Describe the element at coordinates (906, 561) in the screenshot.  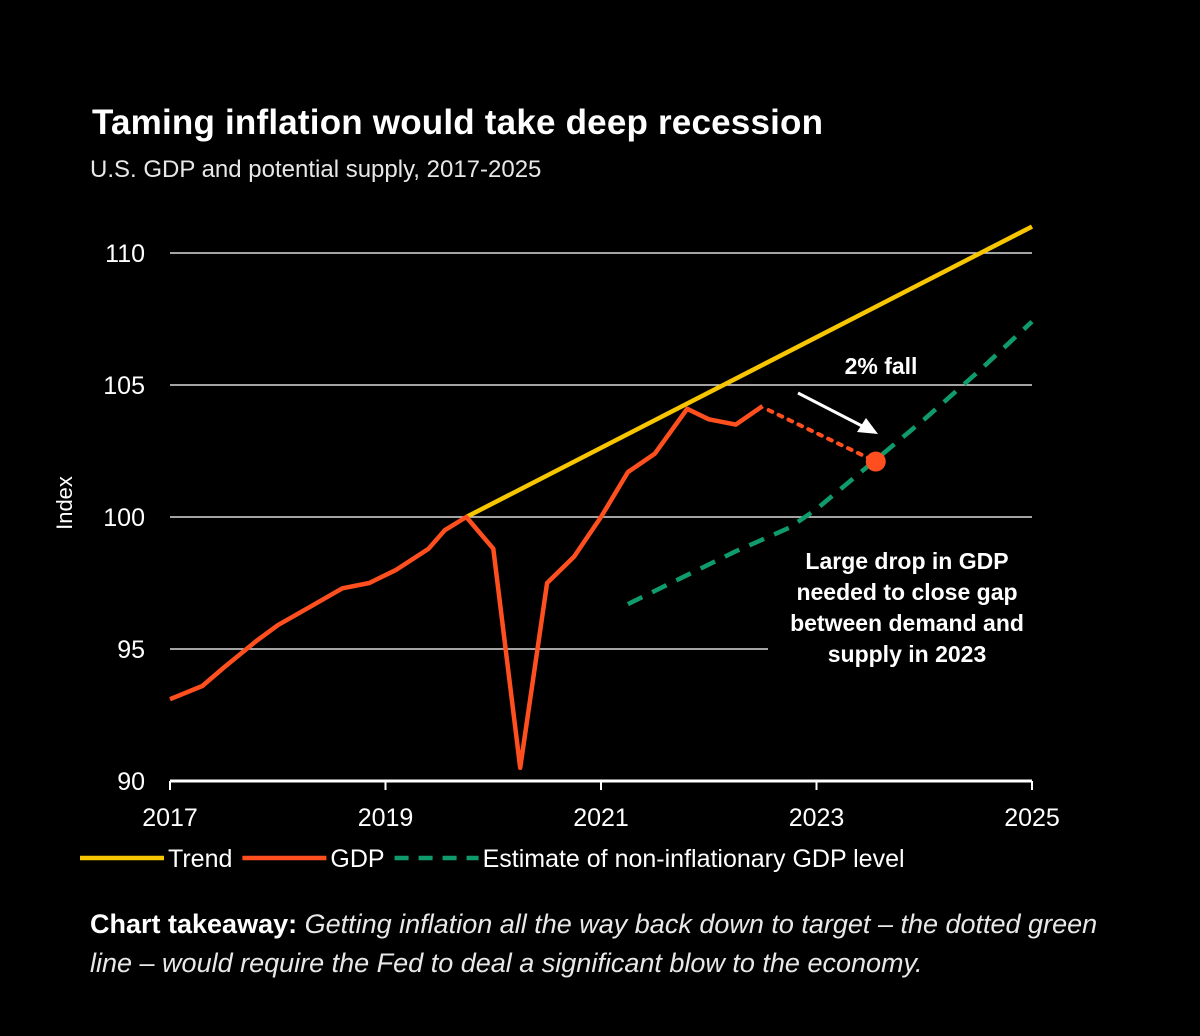
I see `gap-annotation-line: Large drop in GDP` at that location.